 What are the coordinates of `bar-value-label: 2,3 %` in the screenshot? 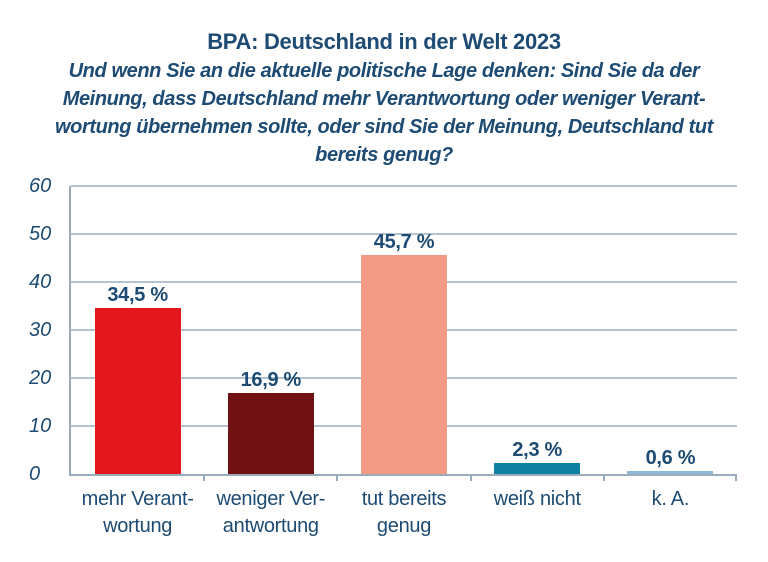 It's located at (537, 449).